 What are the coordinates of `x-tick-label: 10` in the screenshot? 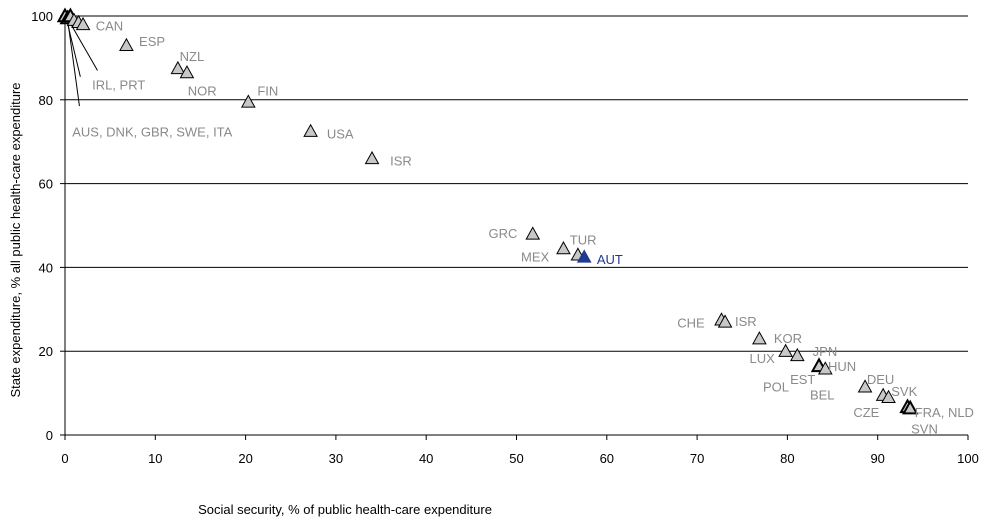 It's located at (155, 458).